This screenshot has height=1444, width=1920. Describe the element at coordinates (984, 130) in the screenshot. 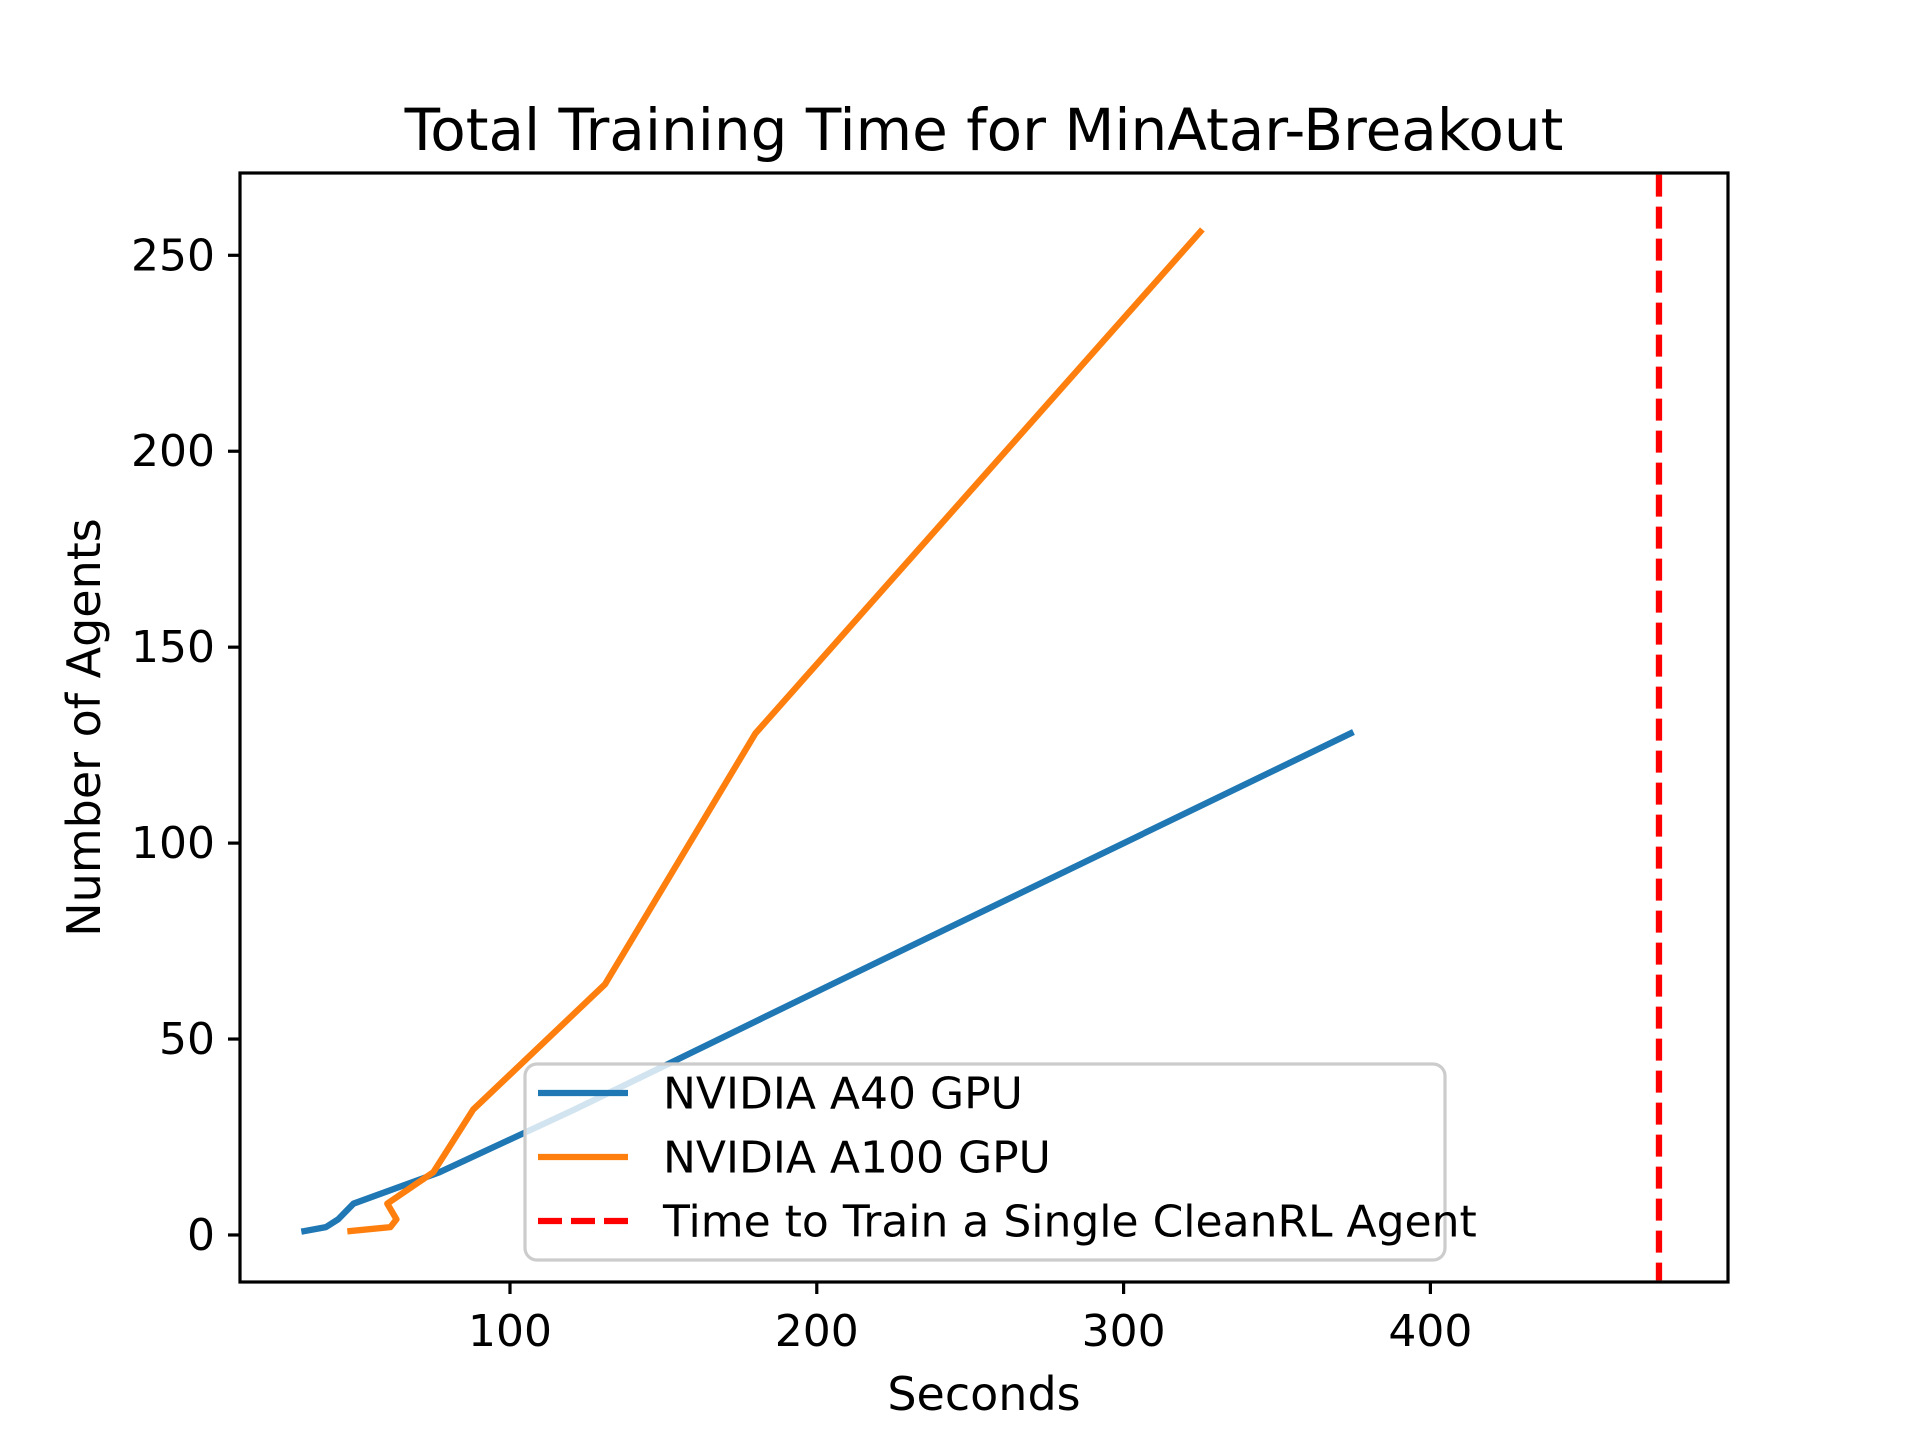

I see `chart-title: Total Training Time for MinAtar-Breakout` at that location.